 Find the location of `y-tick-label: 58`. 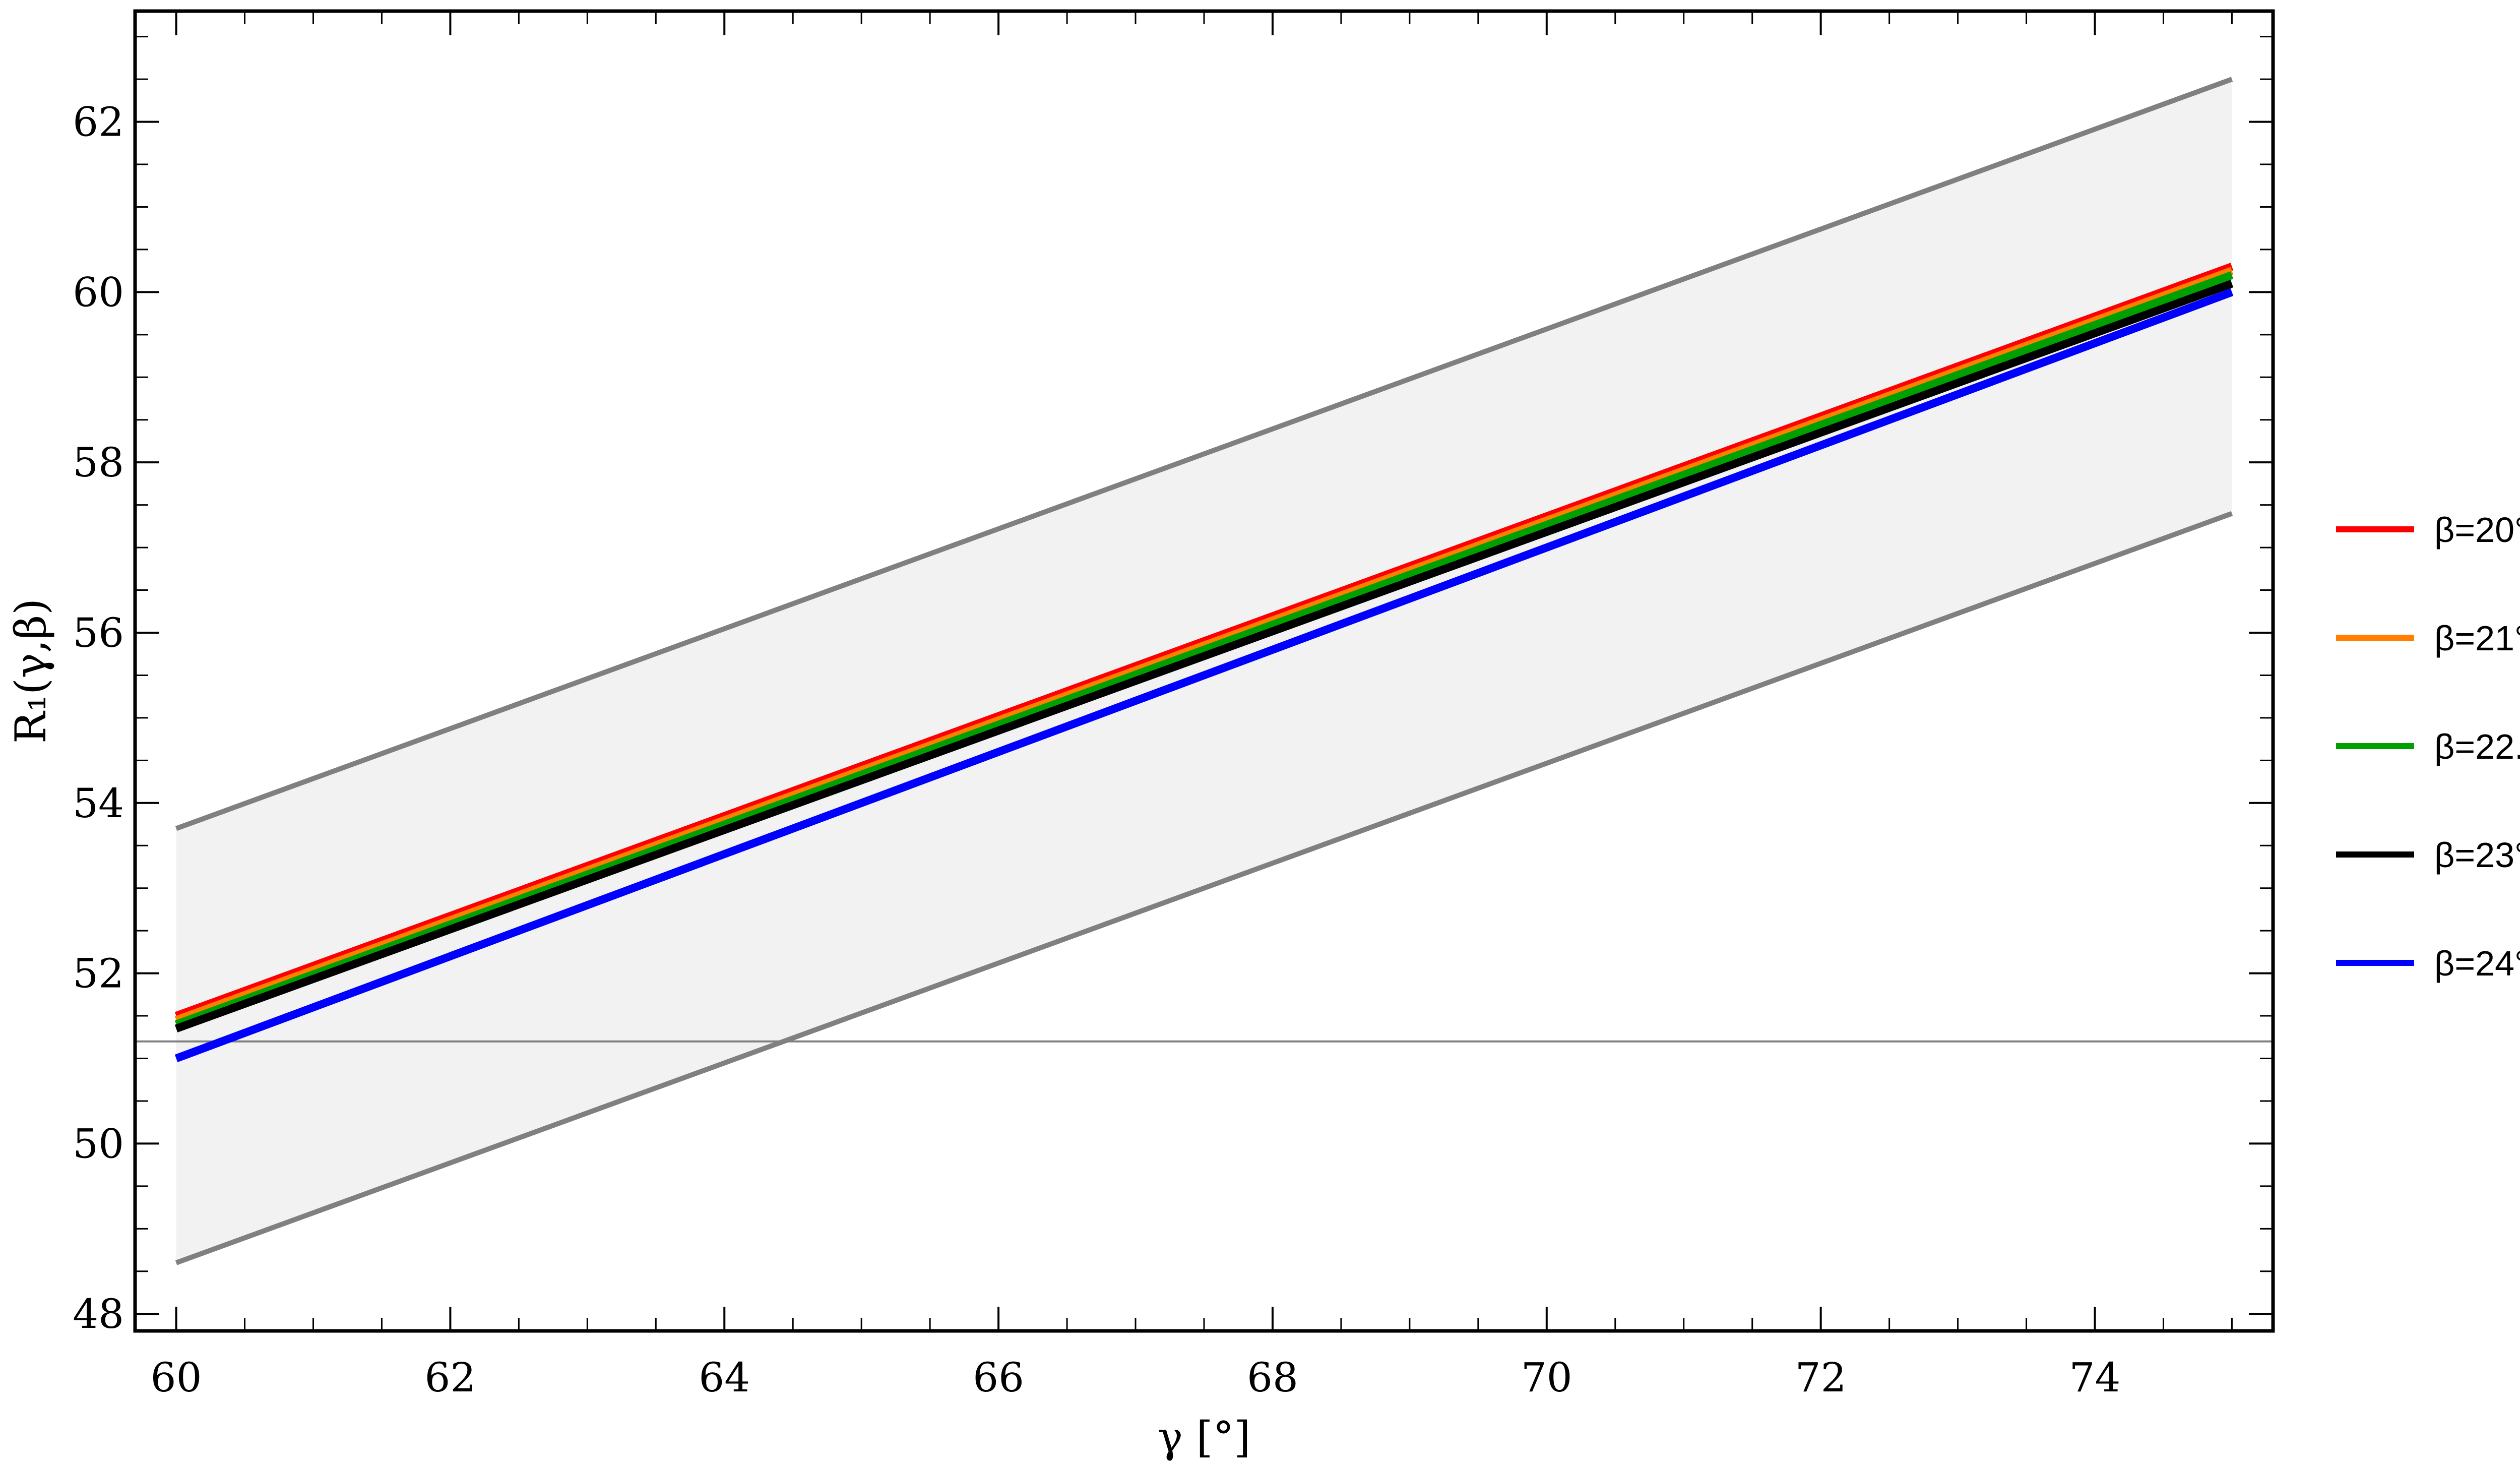

y-tick-label: 58 is located at coordinates (99, 462).